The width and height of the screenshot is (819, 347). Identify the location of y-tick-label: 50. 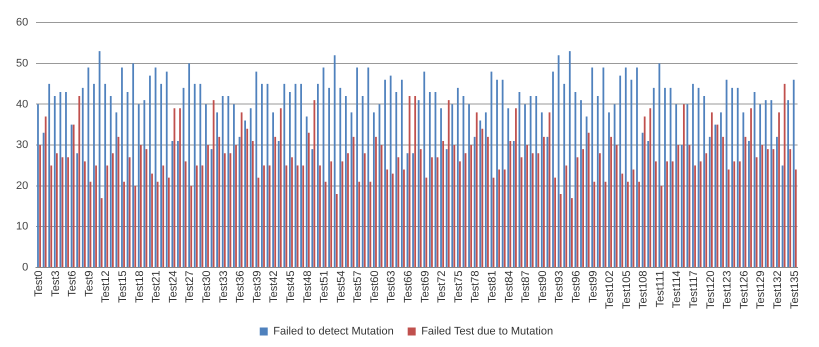
(22, 63).